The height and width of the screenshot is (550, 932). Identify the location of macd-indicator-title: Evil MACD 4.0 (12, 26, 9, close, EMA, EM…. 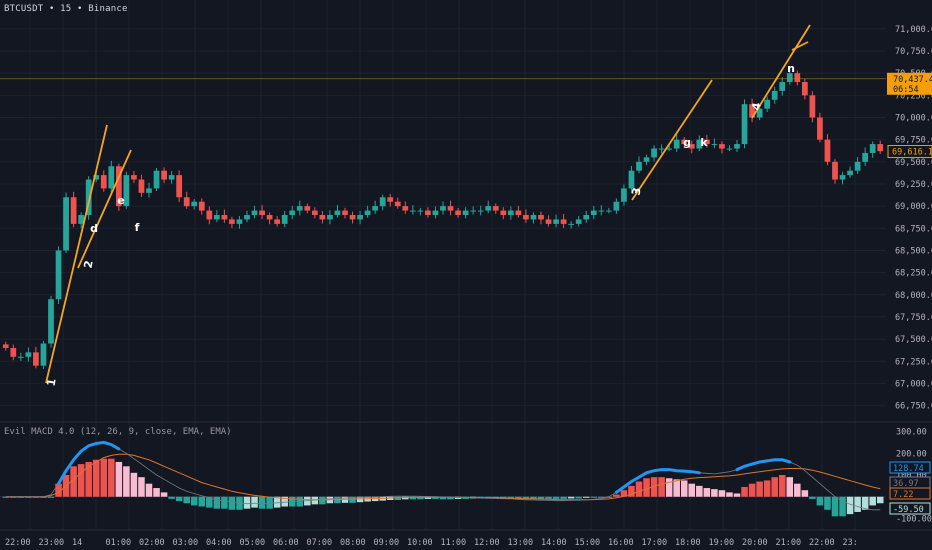
(118, 432).